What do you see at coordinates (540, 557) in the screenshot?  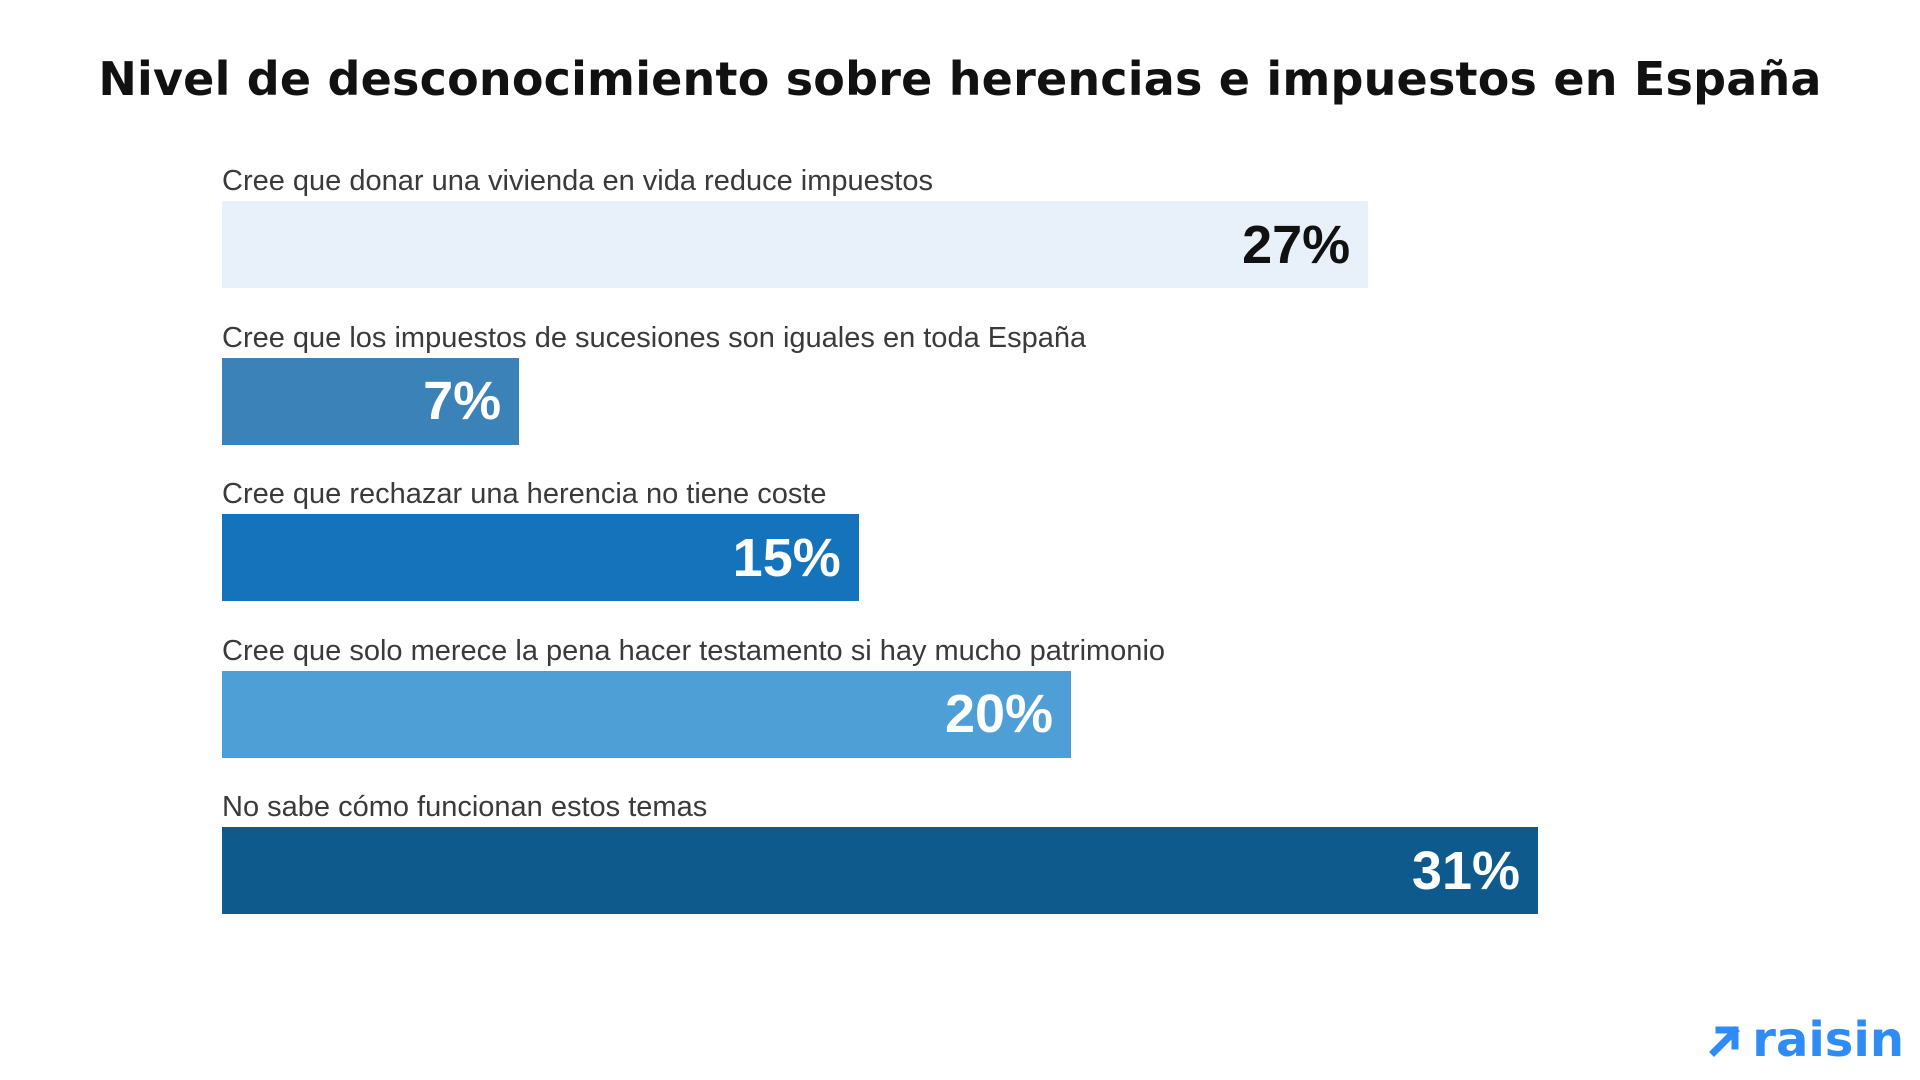 I see `bar: 15%` at bounding box center [540, 557].